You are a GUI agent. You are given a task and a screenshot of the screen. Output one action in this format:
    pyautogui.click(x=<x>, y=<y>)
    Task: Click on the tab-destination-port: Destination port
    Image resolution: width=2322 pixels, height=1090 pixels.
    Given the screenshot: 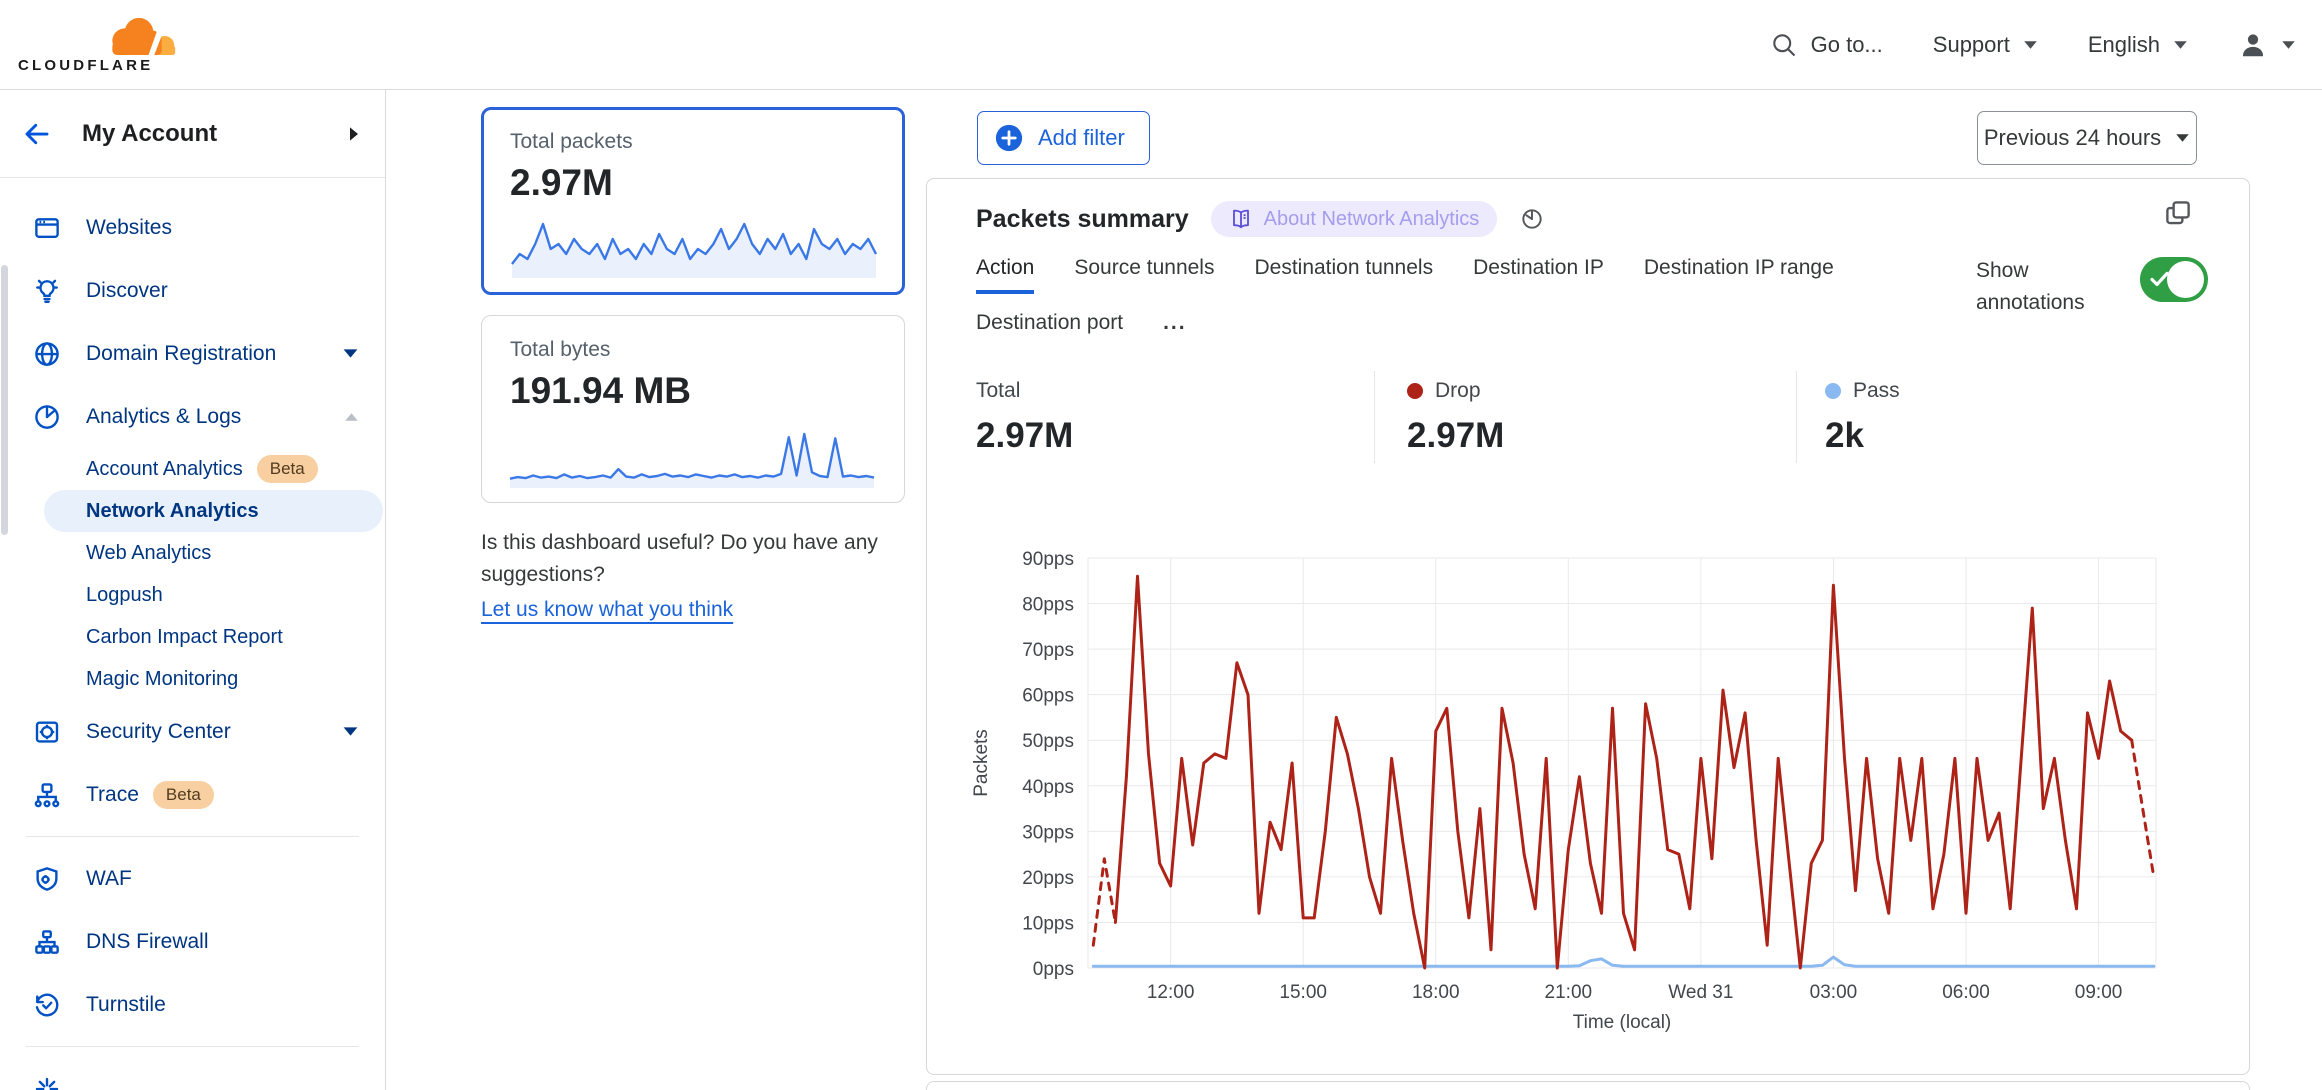 What is the action you would take?
    pyautogui.click(x=1050, y=322)
    